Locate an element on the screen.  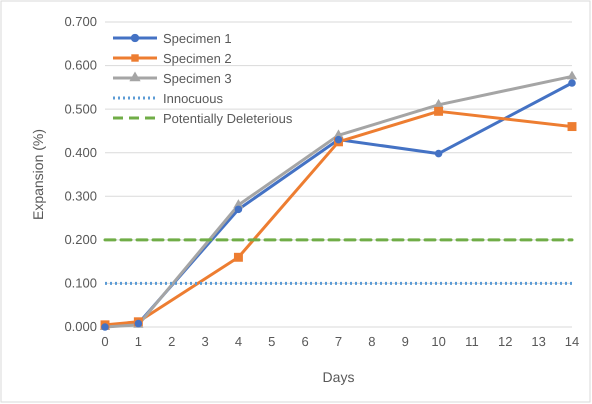
legend-label: Specimen 1 is located at coordinates (197, 38).